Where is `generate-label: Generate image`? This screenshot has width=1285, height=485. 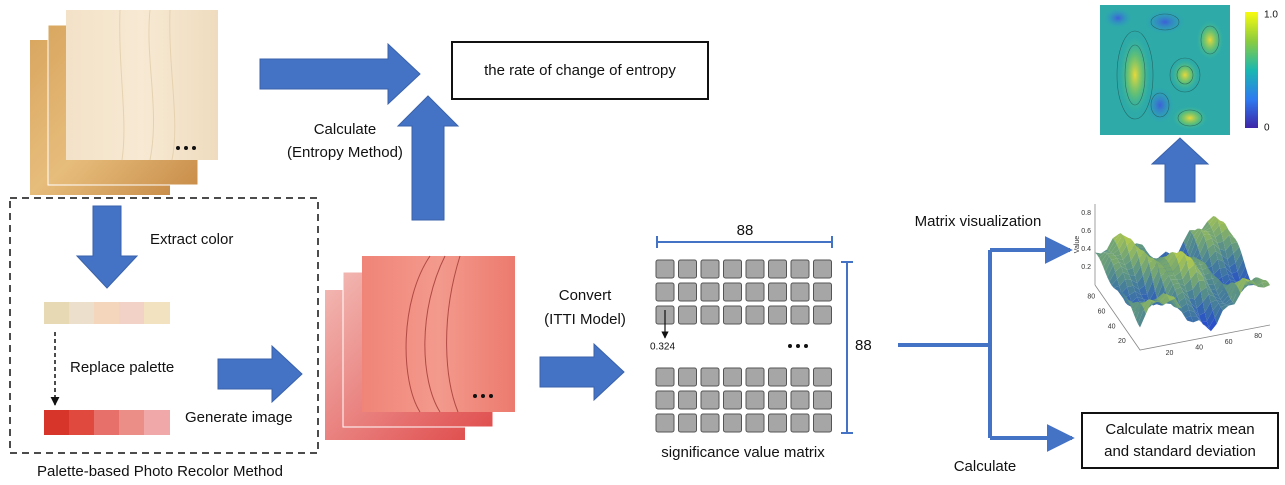
generate-label: Generate image is located at coordinates (239, 417).